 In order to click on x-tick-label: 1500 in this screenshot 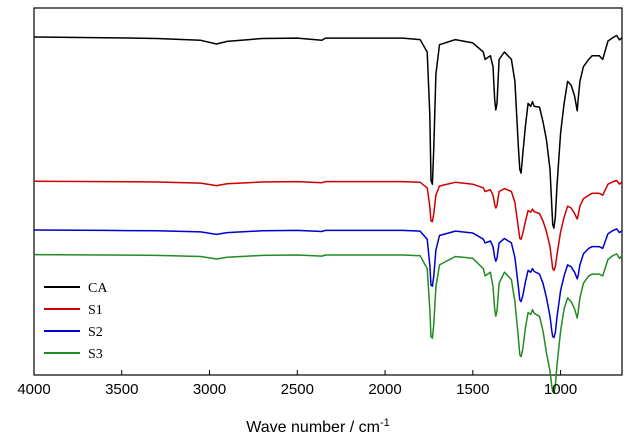, I will do `click(472, 389)`.